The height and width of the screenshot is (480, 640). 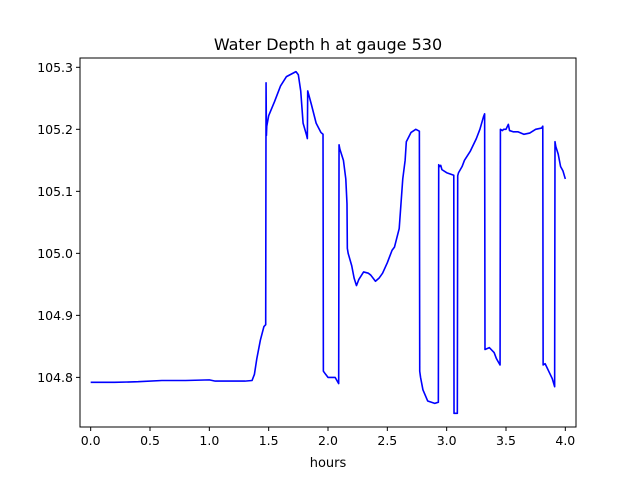 What do you see at coordinates (565, 440) in the screenshot?
I see `x-tick-label: 4.0` at bounding box center [565, 440].